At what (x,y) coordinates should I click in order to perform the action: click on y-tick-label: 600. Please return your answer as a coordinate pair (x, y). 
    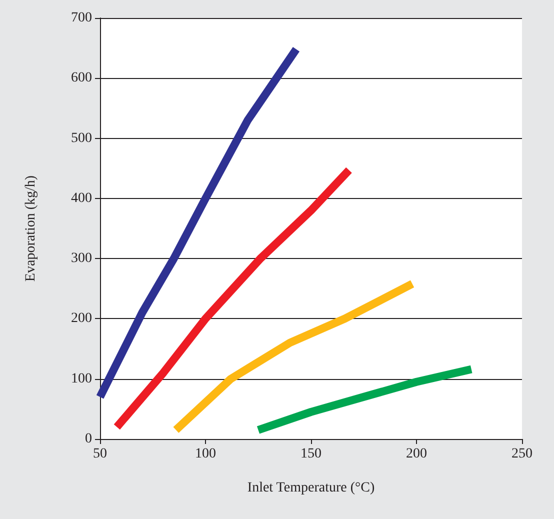
    Looking at the image, I should click on (81, 78).